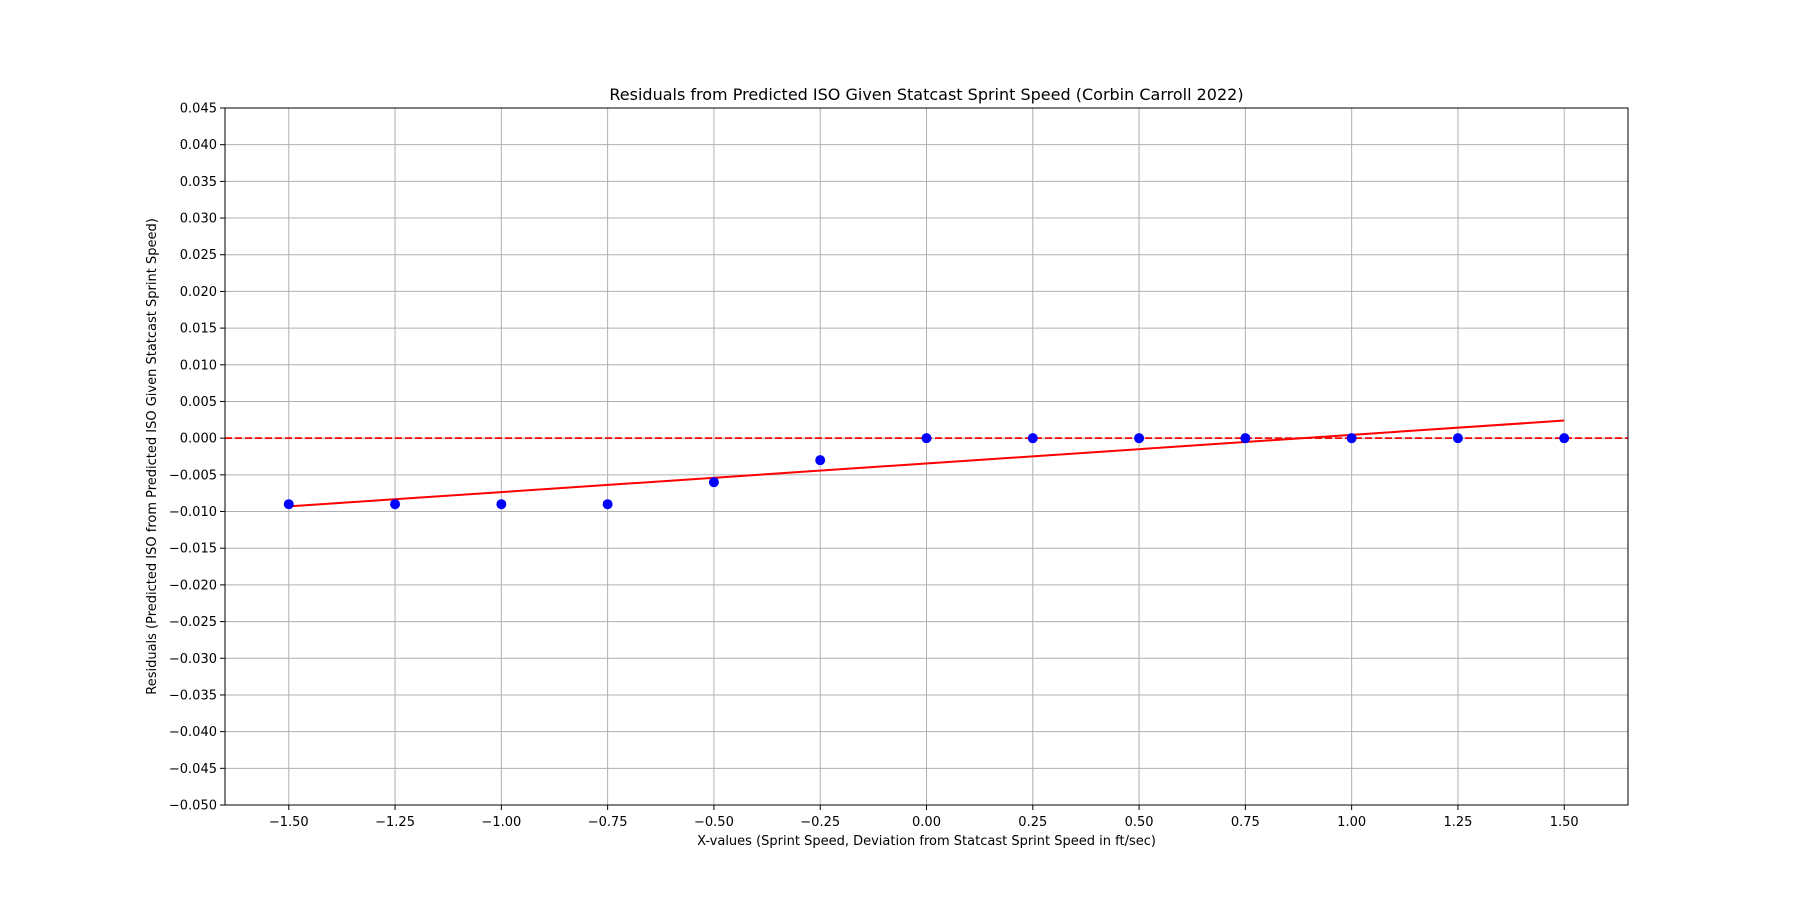  What do you see at coordinates (926, 822) in the screenshot?
I see `x-tick-label: 0.00` at bounding box center [926, 822].